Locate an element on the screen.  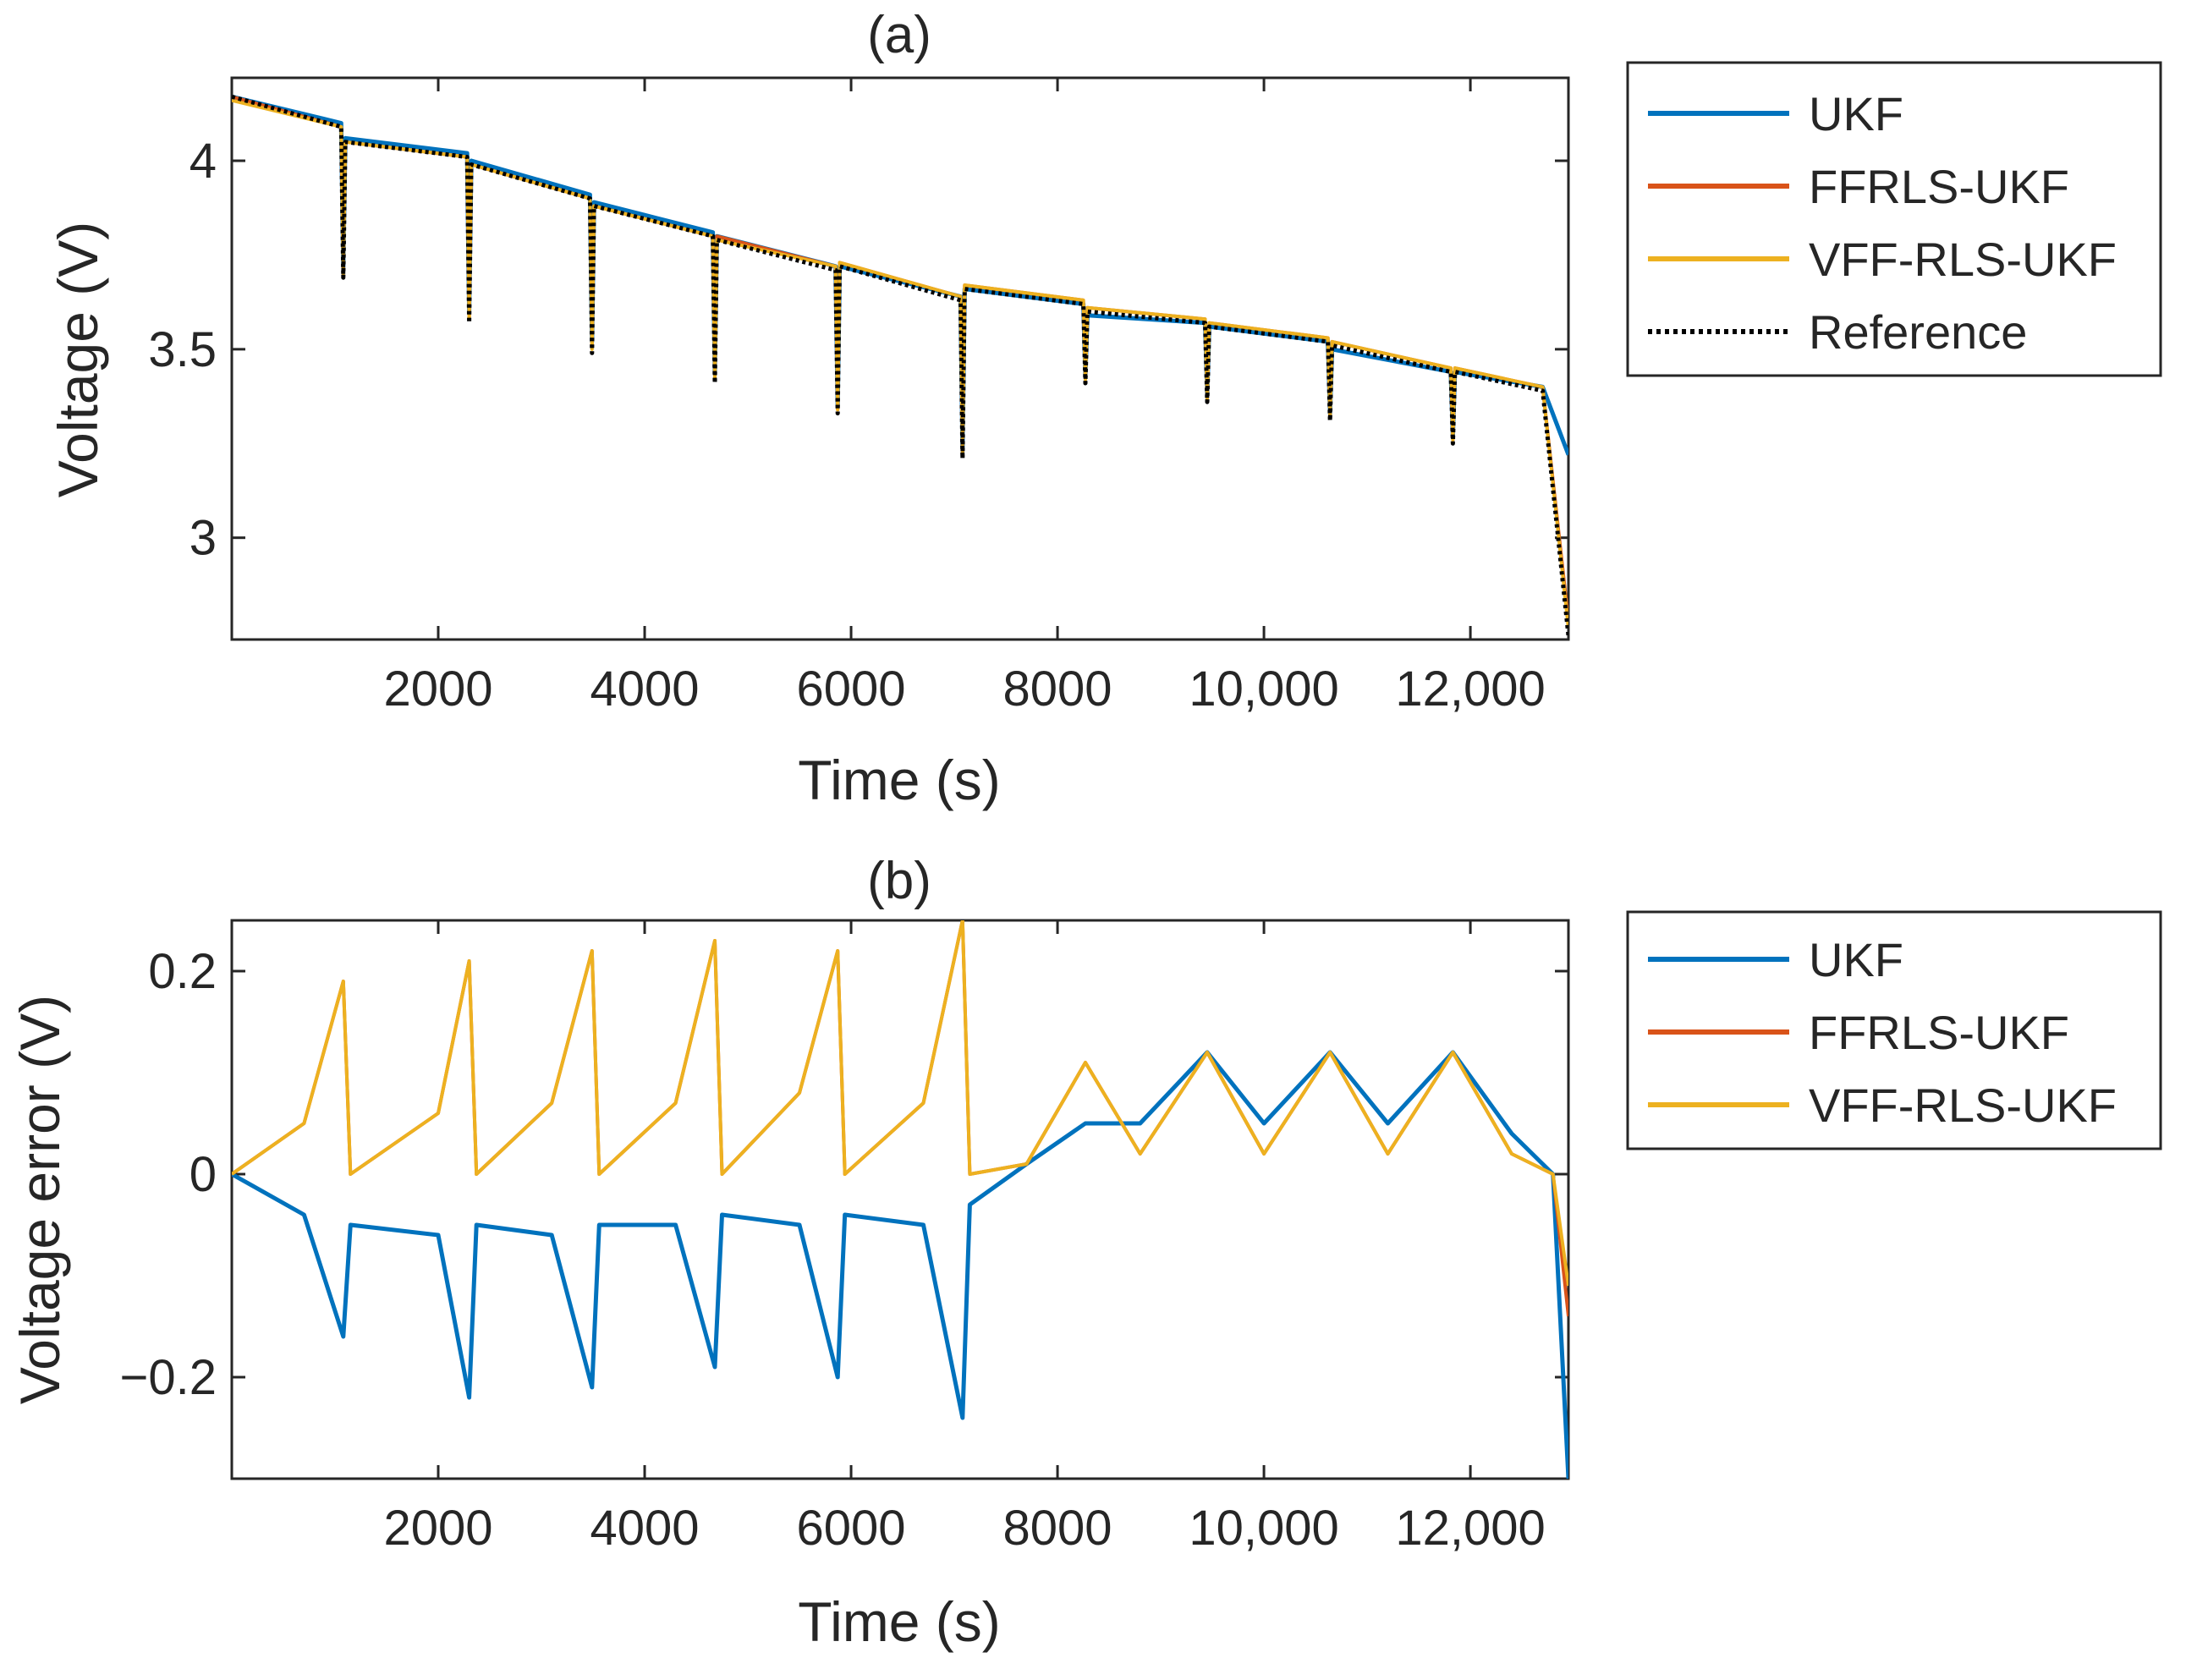
panel-a-ytick-label: 3 is located at coordinates (203, 538).